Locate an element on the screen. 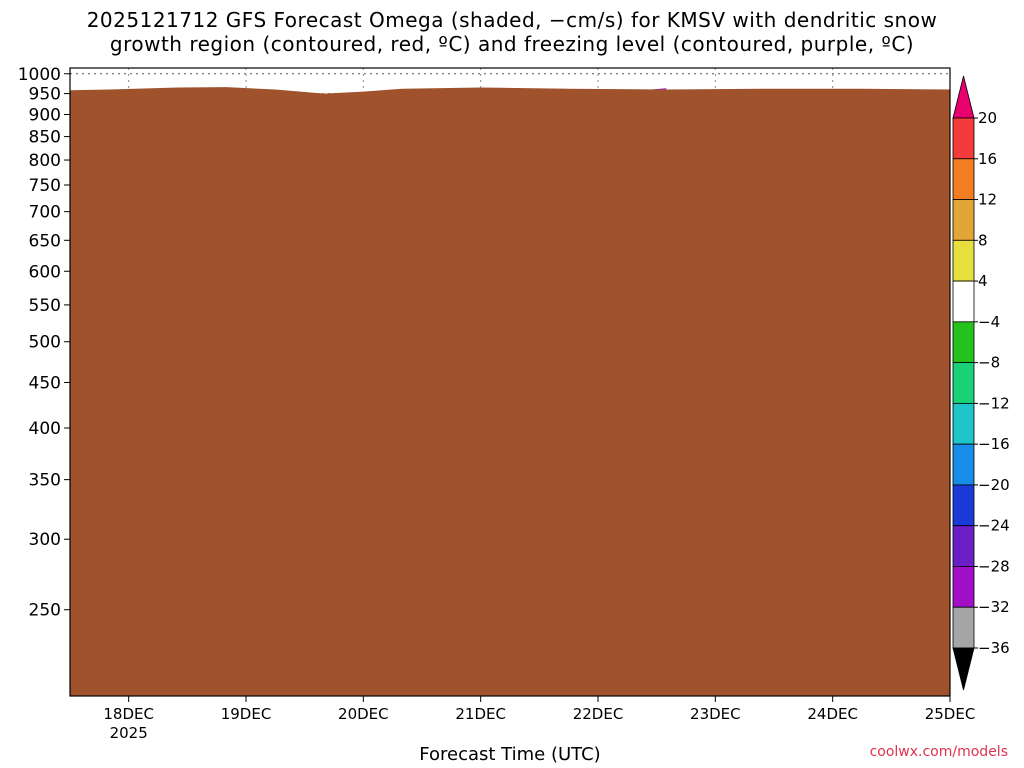 The height and width of the screenshot is (768, 1024). x-tick-label: 20DEC is located at coordinates (363, 714).